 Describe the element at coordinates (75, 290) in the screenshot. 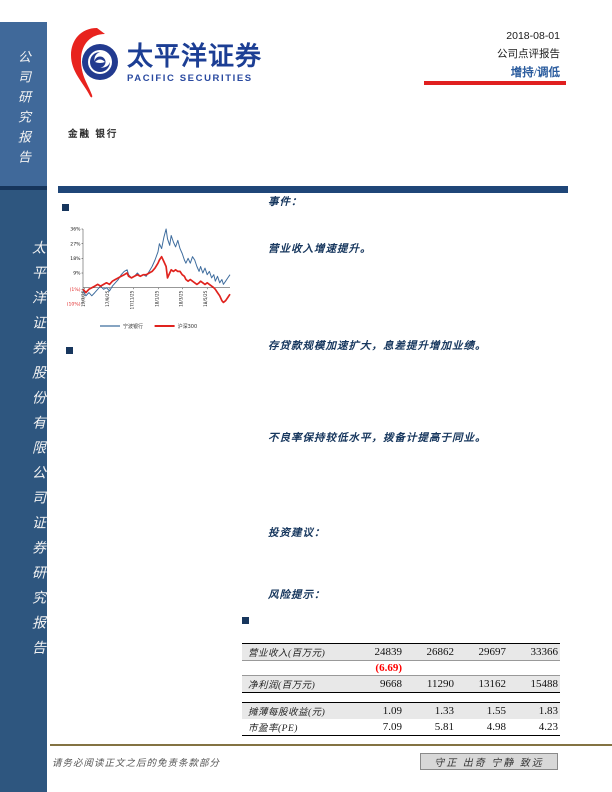

I see `y-tick-label: (1%)` at that location.